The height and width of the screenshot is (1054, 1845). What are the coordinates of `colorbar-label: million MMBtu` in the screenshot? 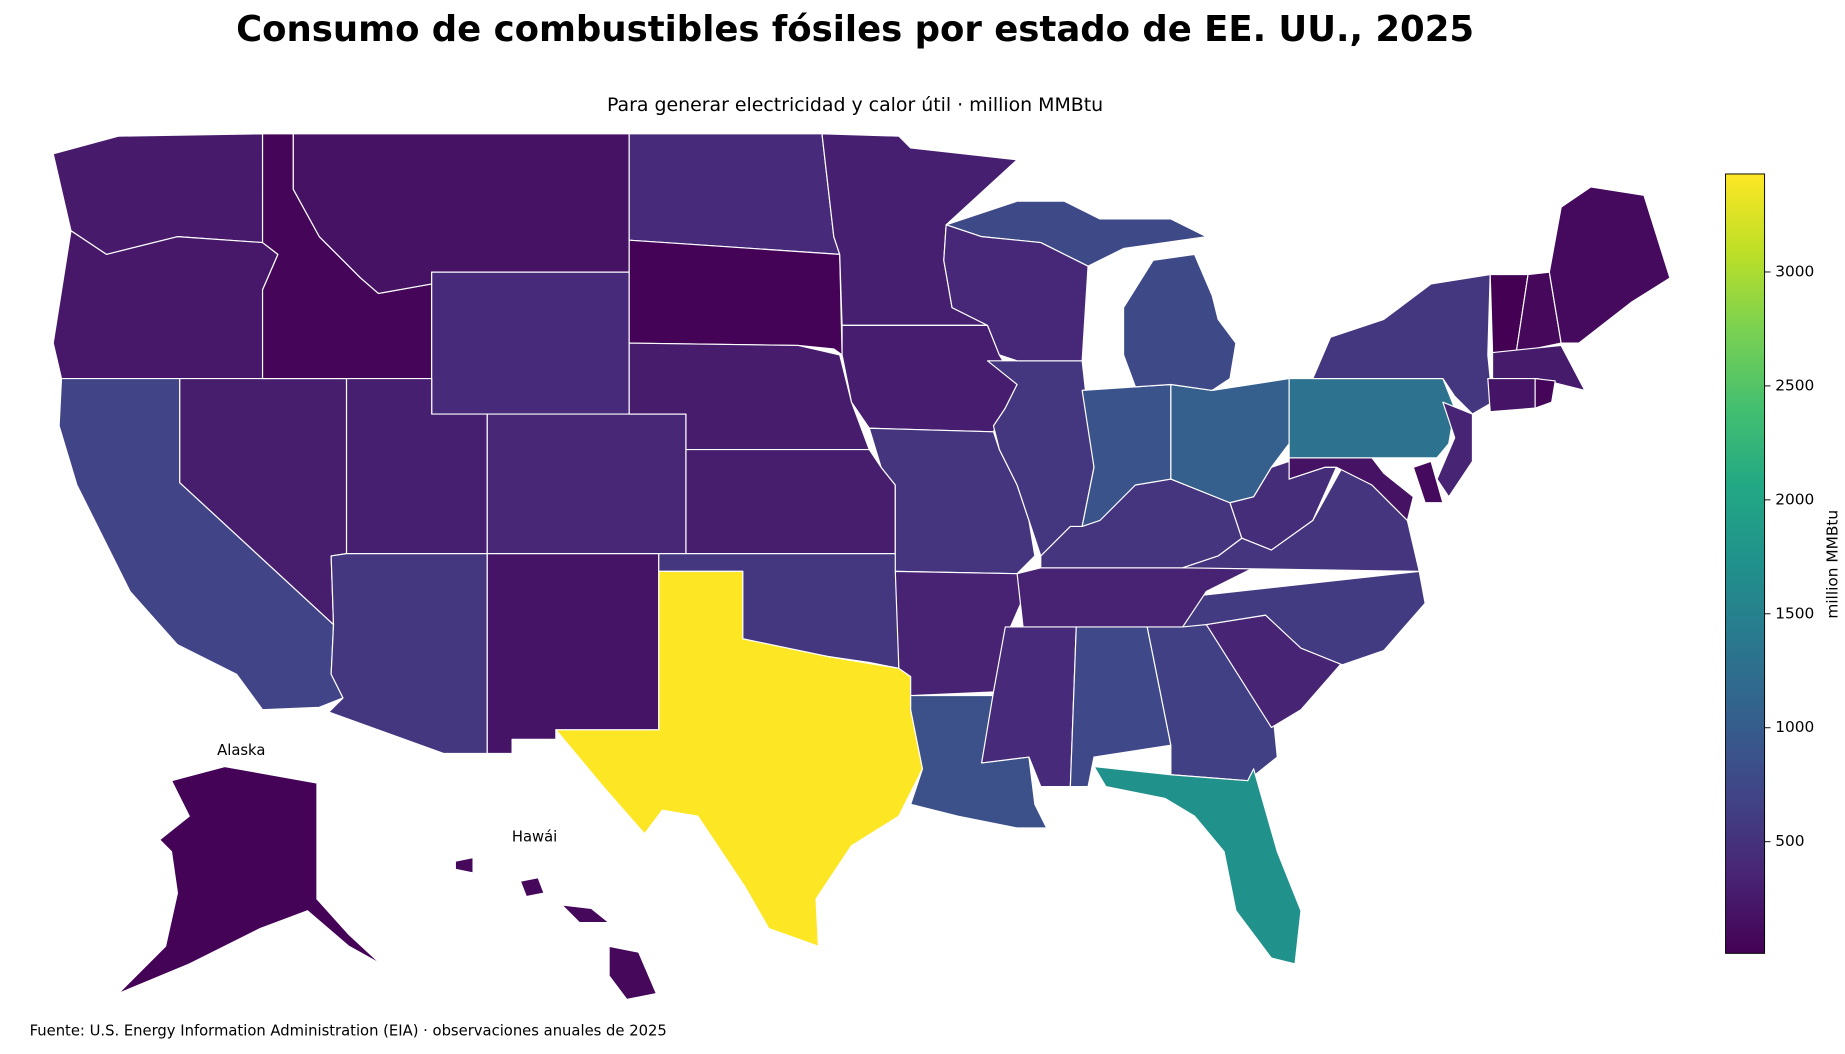 It's located at (1833, 564).